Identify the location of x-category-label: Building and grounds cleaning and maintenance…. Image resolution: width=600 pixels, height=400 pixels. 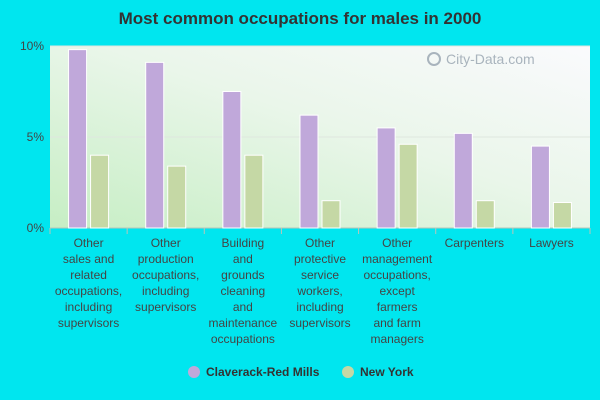
(242, 291).